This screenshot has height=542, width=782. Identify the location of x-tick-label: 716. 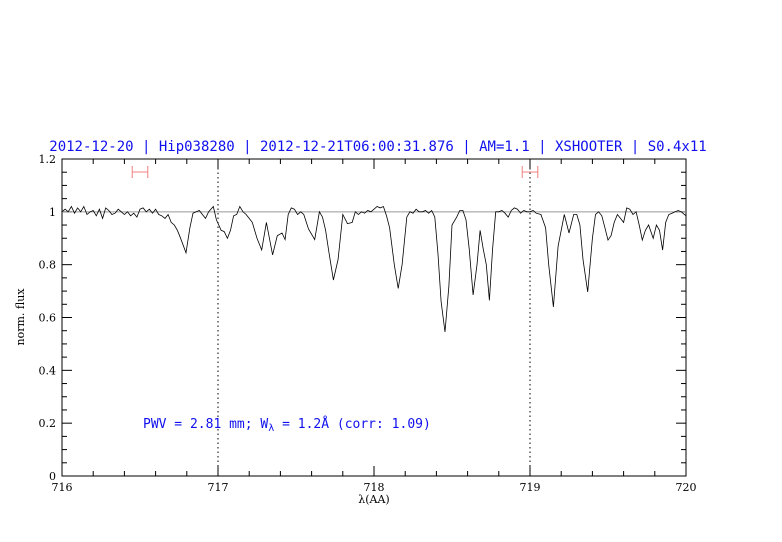
(62, 487).